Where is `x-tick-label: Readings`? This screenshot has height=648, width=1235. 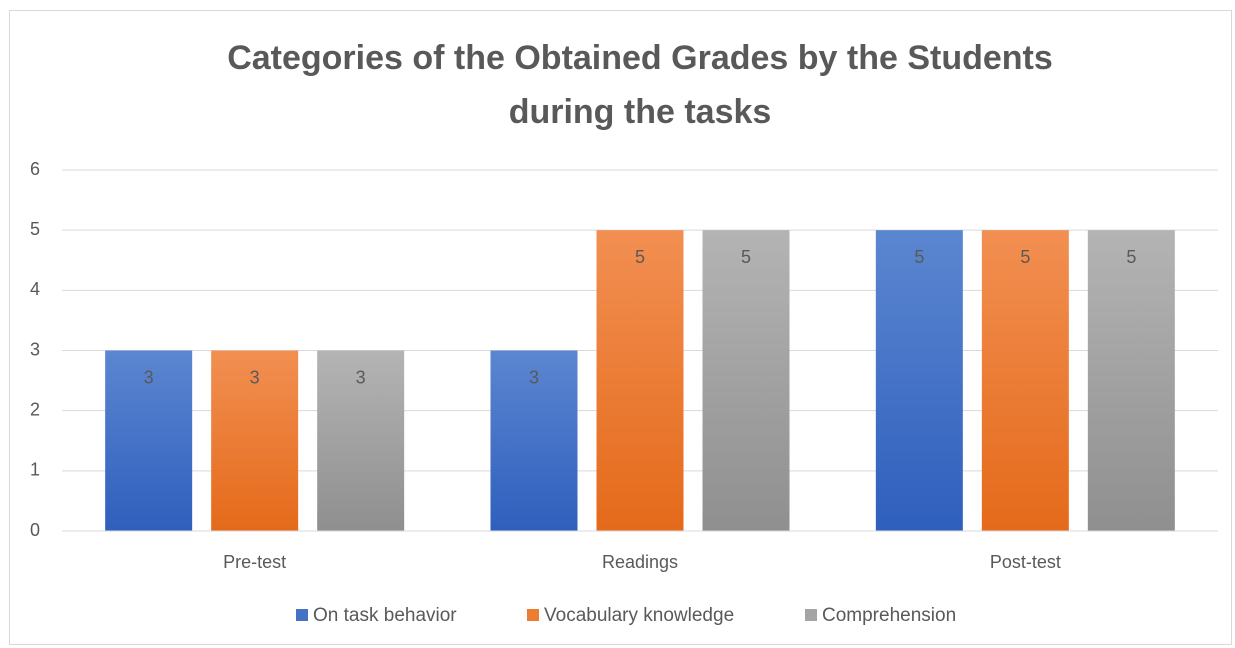 x-tick-label: Readings is located at coordinates (640, 562).